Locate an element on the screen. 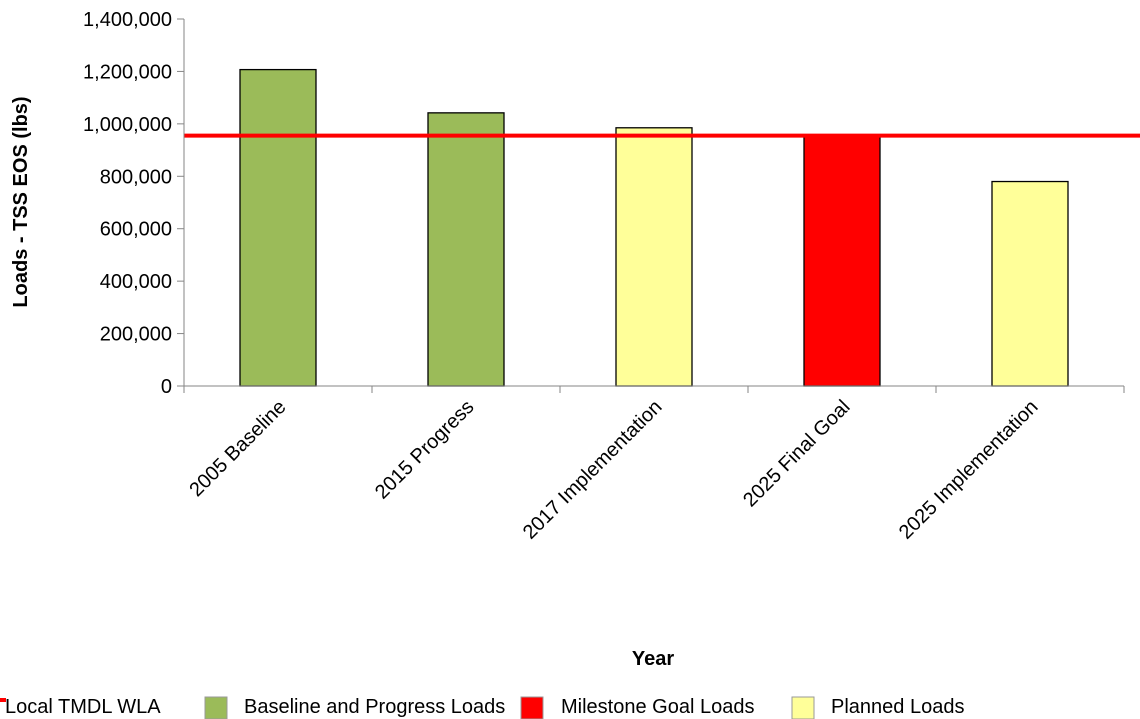 The image size is (1140, 719). y-axis-title: Loads - TSS EOS (lbs) is located at coordinates (21, 201).